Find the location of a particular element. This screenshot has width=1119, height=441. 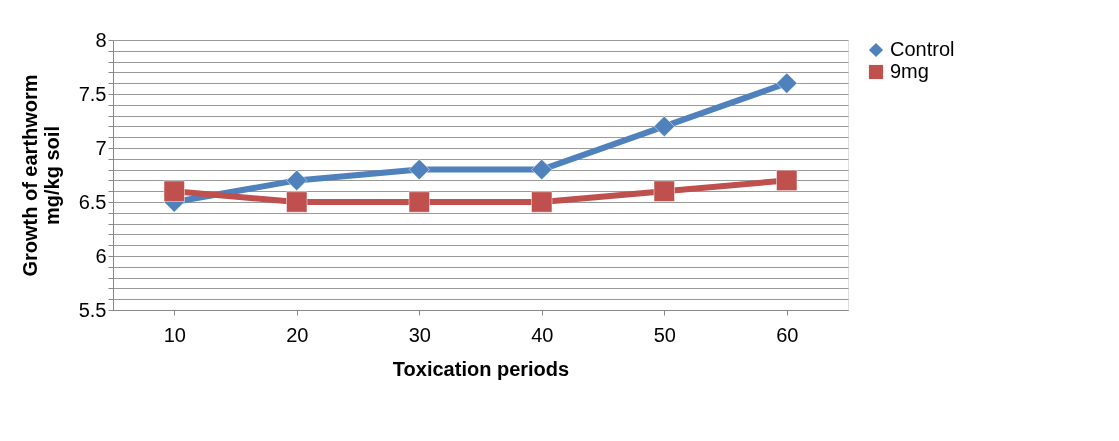

x-tick-label: 60 is located at coordinates (787, 334).